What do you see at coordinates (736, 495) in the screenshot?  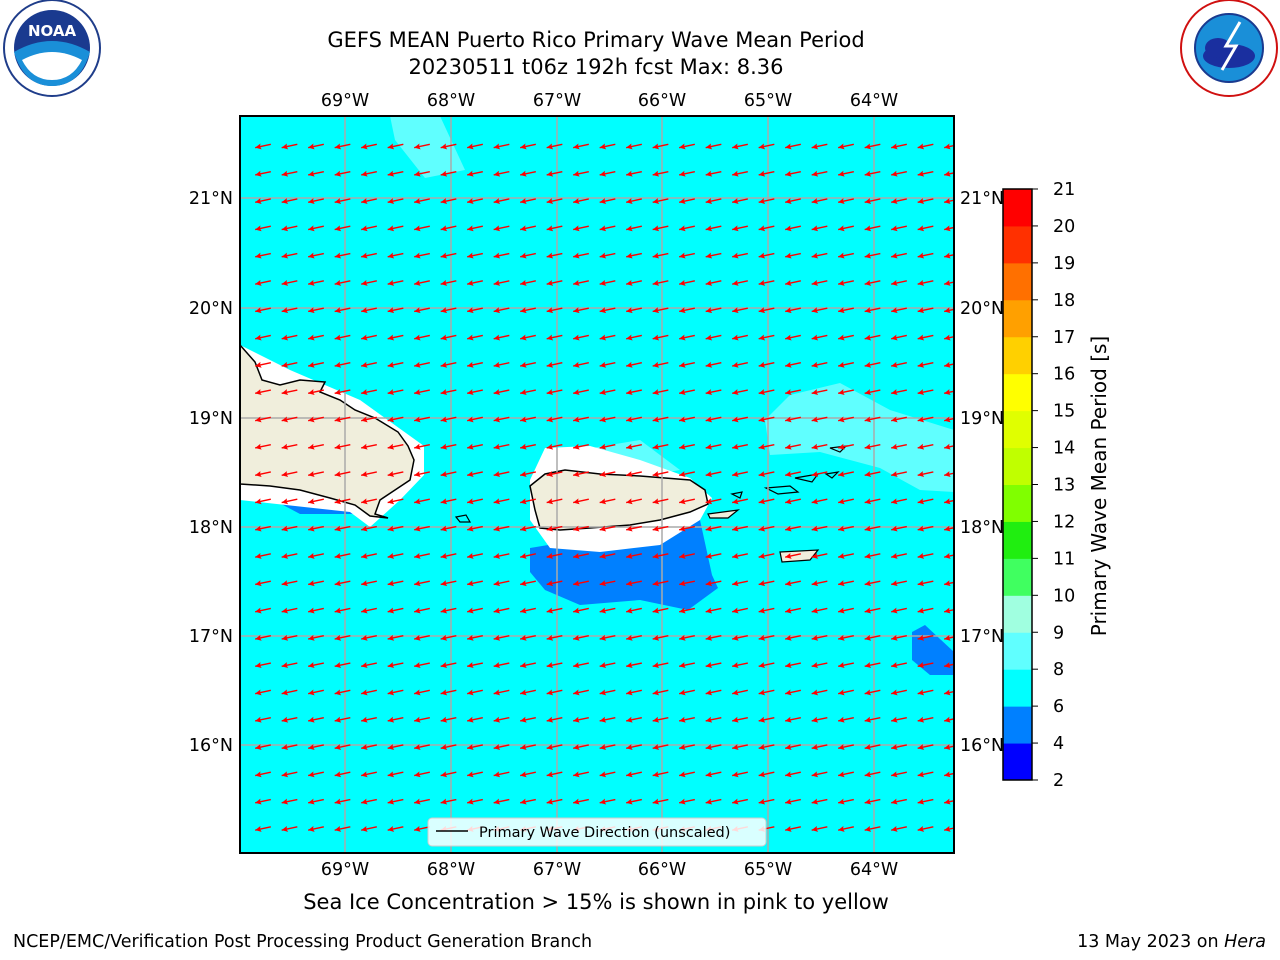 I see `culebra-island` at bounding box center [736, 495].